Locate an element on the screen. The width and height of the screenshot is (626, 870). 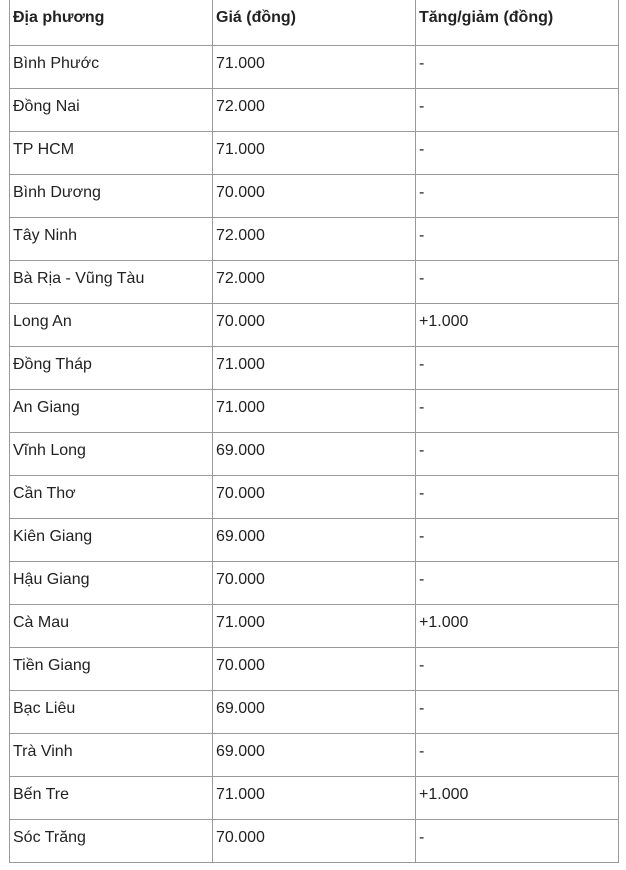
location-cell: Long An is located at coordinates (110, 325).